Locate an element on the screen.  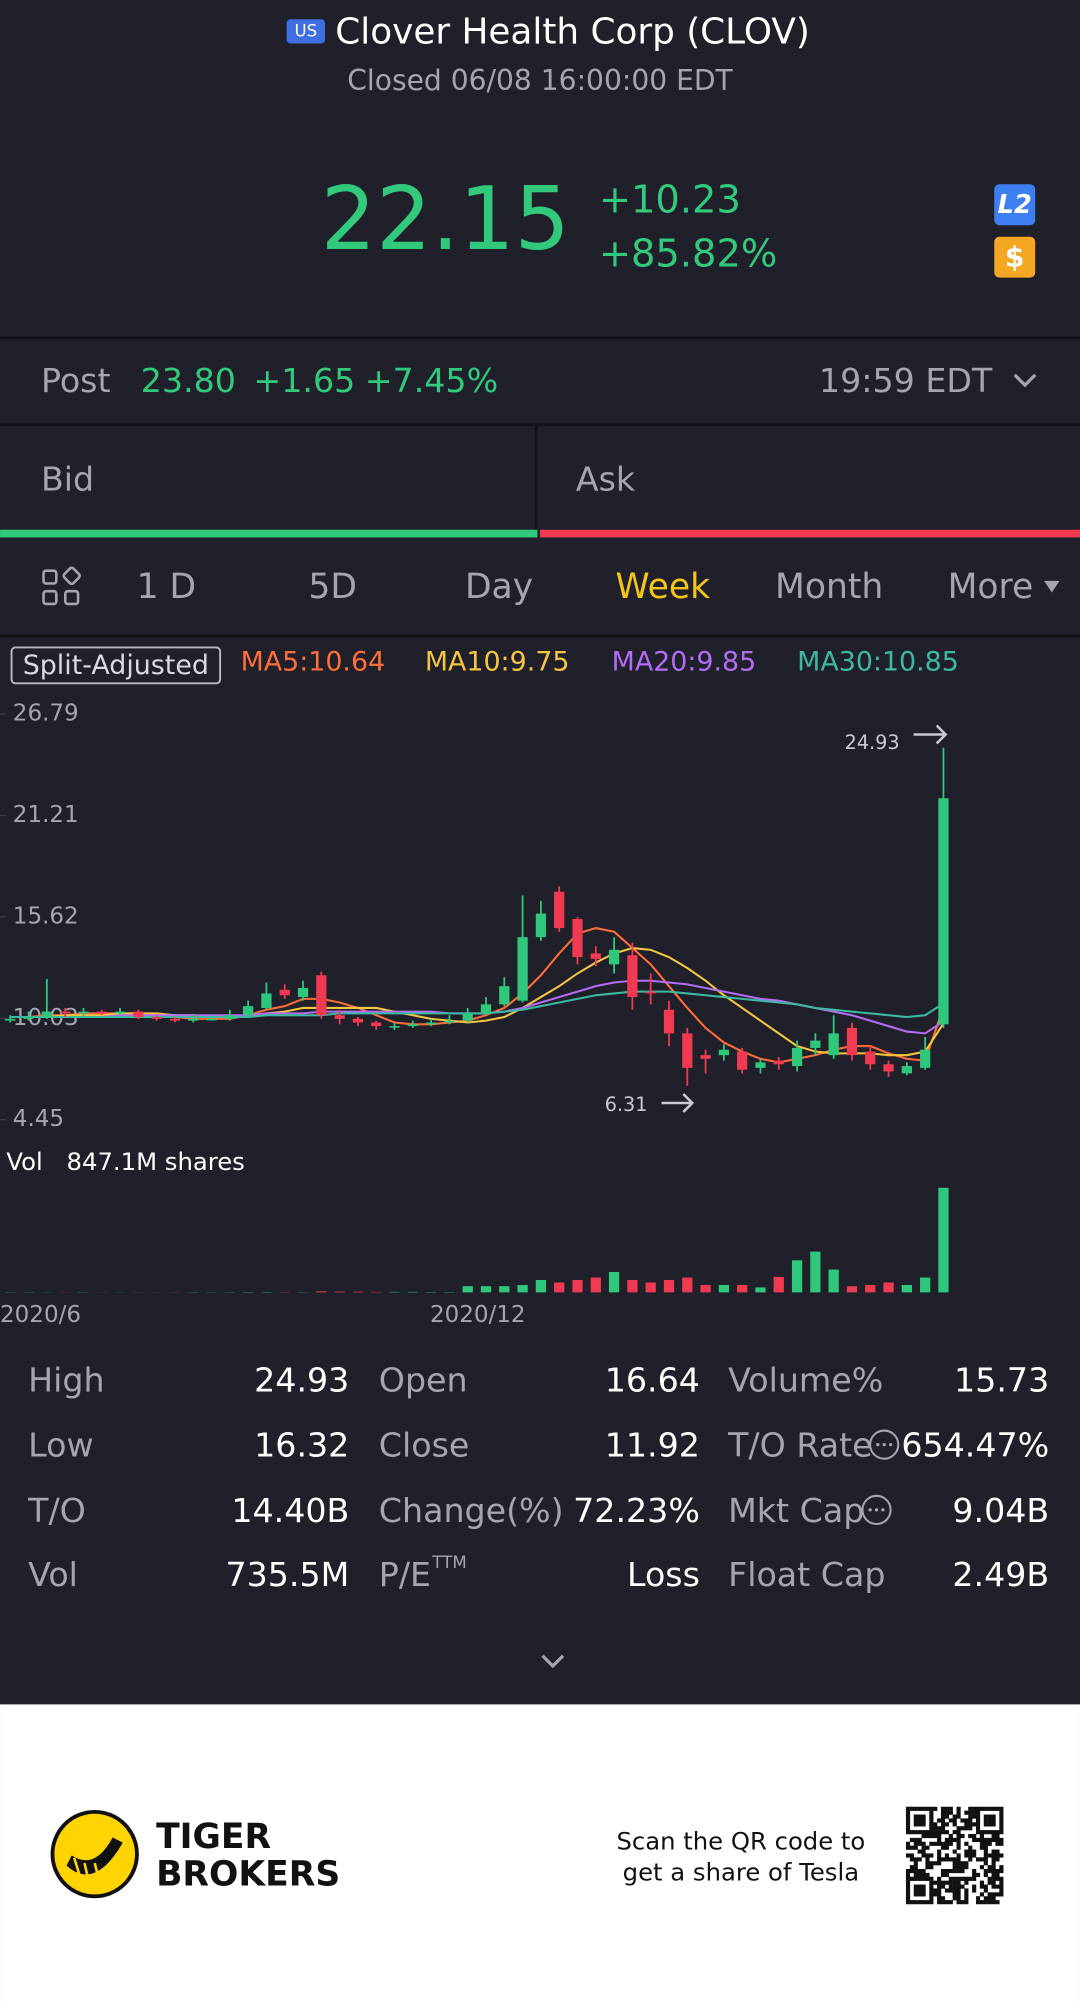
split-adjusted-box is located at coordinates (116, 665).